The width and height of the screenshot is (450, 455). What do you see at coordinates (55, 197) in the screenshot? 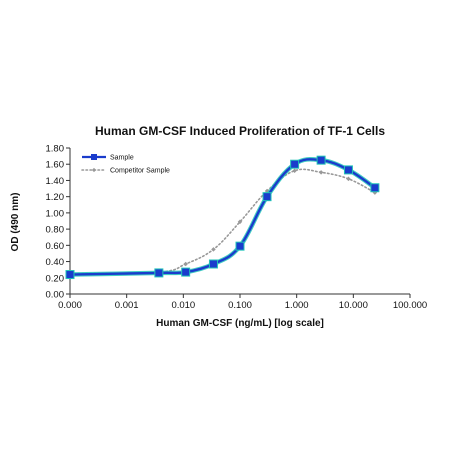
I see `y-tick-label: 1.20` at bounding box center [55, 197].